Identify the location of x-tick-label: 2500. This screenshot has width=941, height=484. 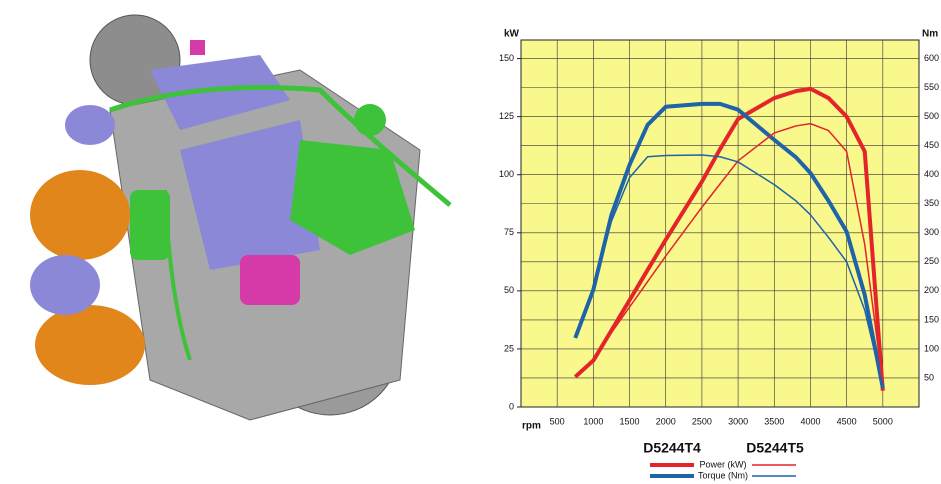
(702, 421).